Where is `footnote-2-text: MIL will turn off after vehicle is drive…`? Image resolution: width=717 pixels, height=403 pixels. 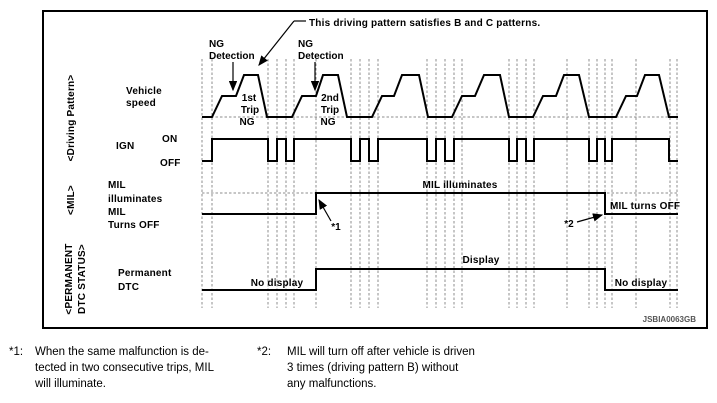
footnote-2-text: MIL will turn off after vehicle is drive… is located at coordinates (381, 368).